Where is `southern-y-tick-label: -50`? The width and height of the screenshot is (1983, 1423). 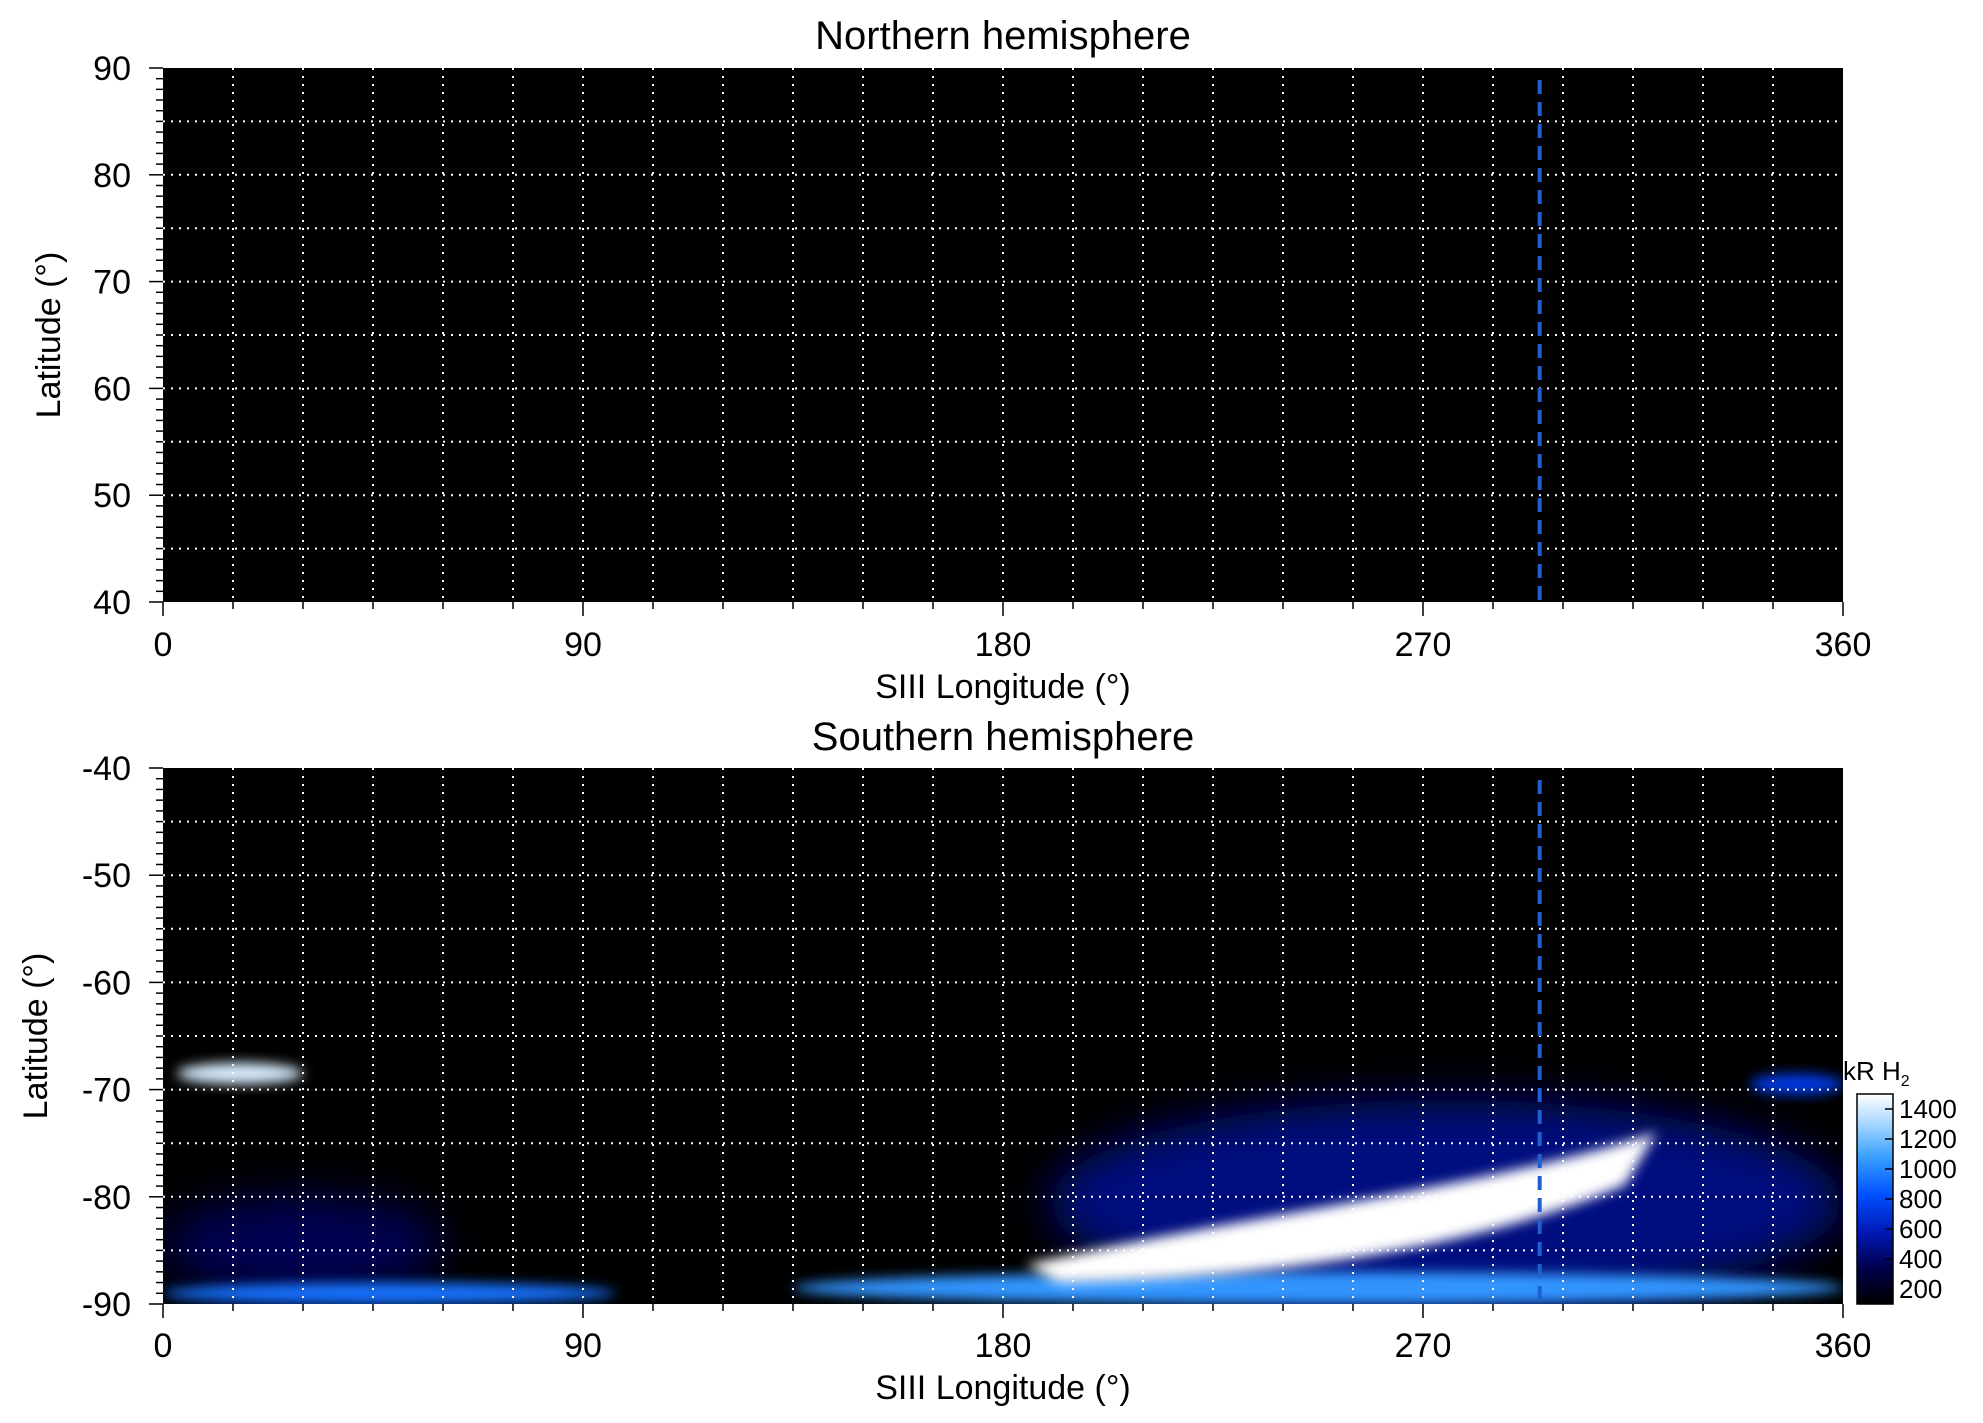 southern-y-tick-label: -50 is located at coordinates (106, 876).